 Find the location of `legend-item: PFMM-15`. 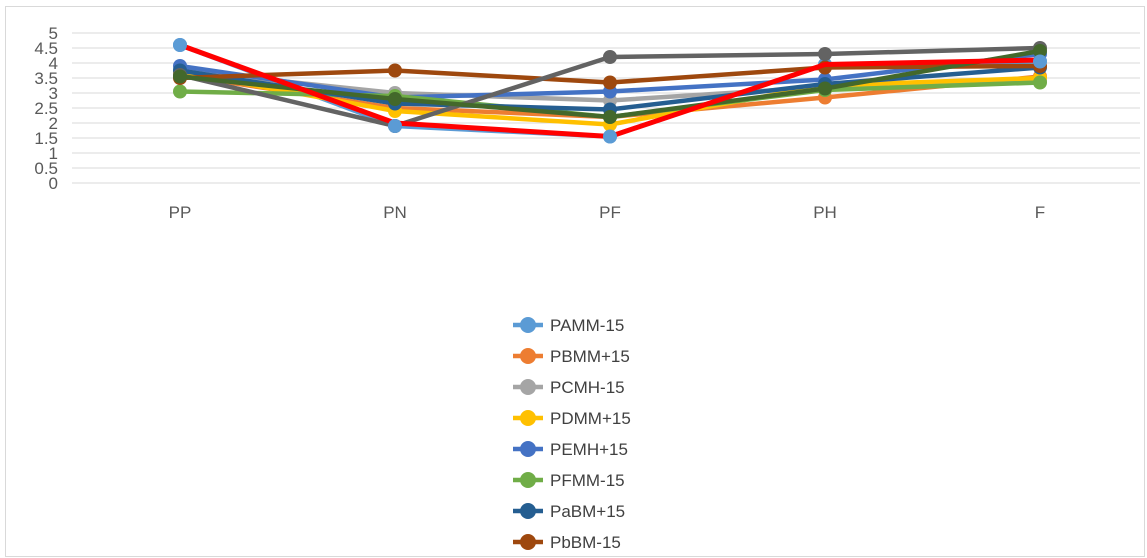

legend-item: PFMM-15 is located at coordinates (569, 480).